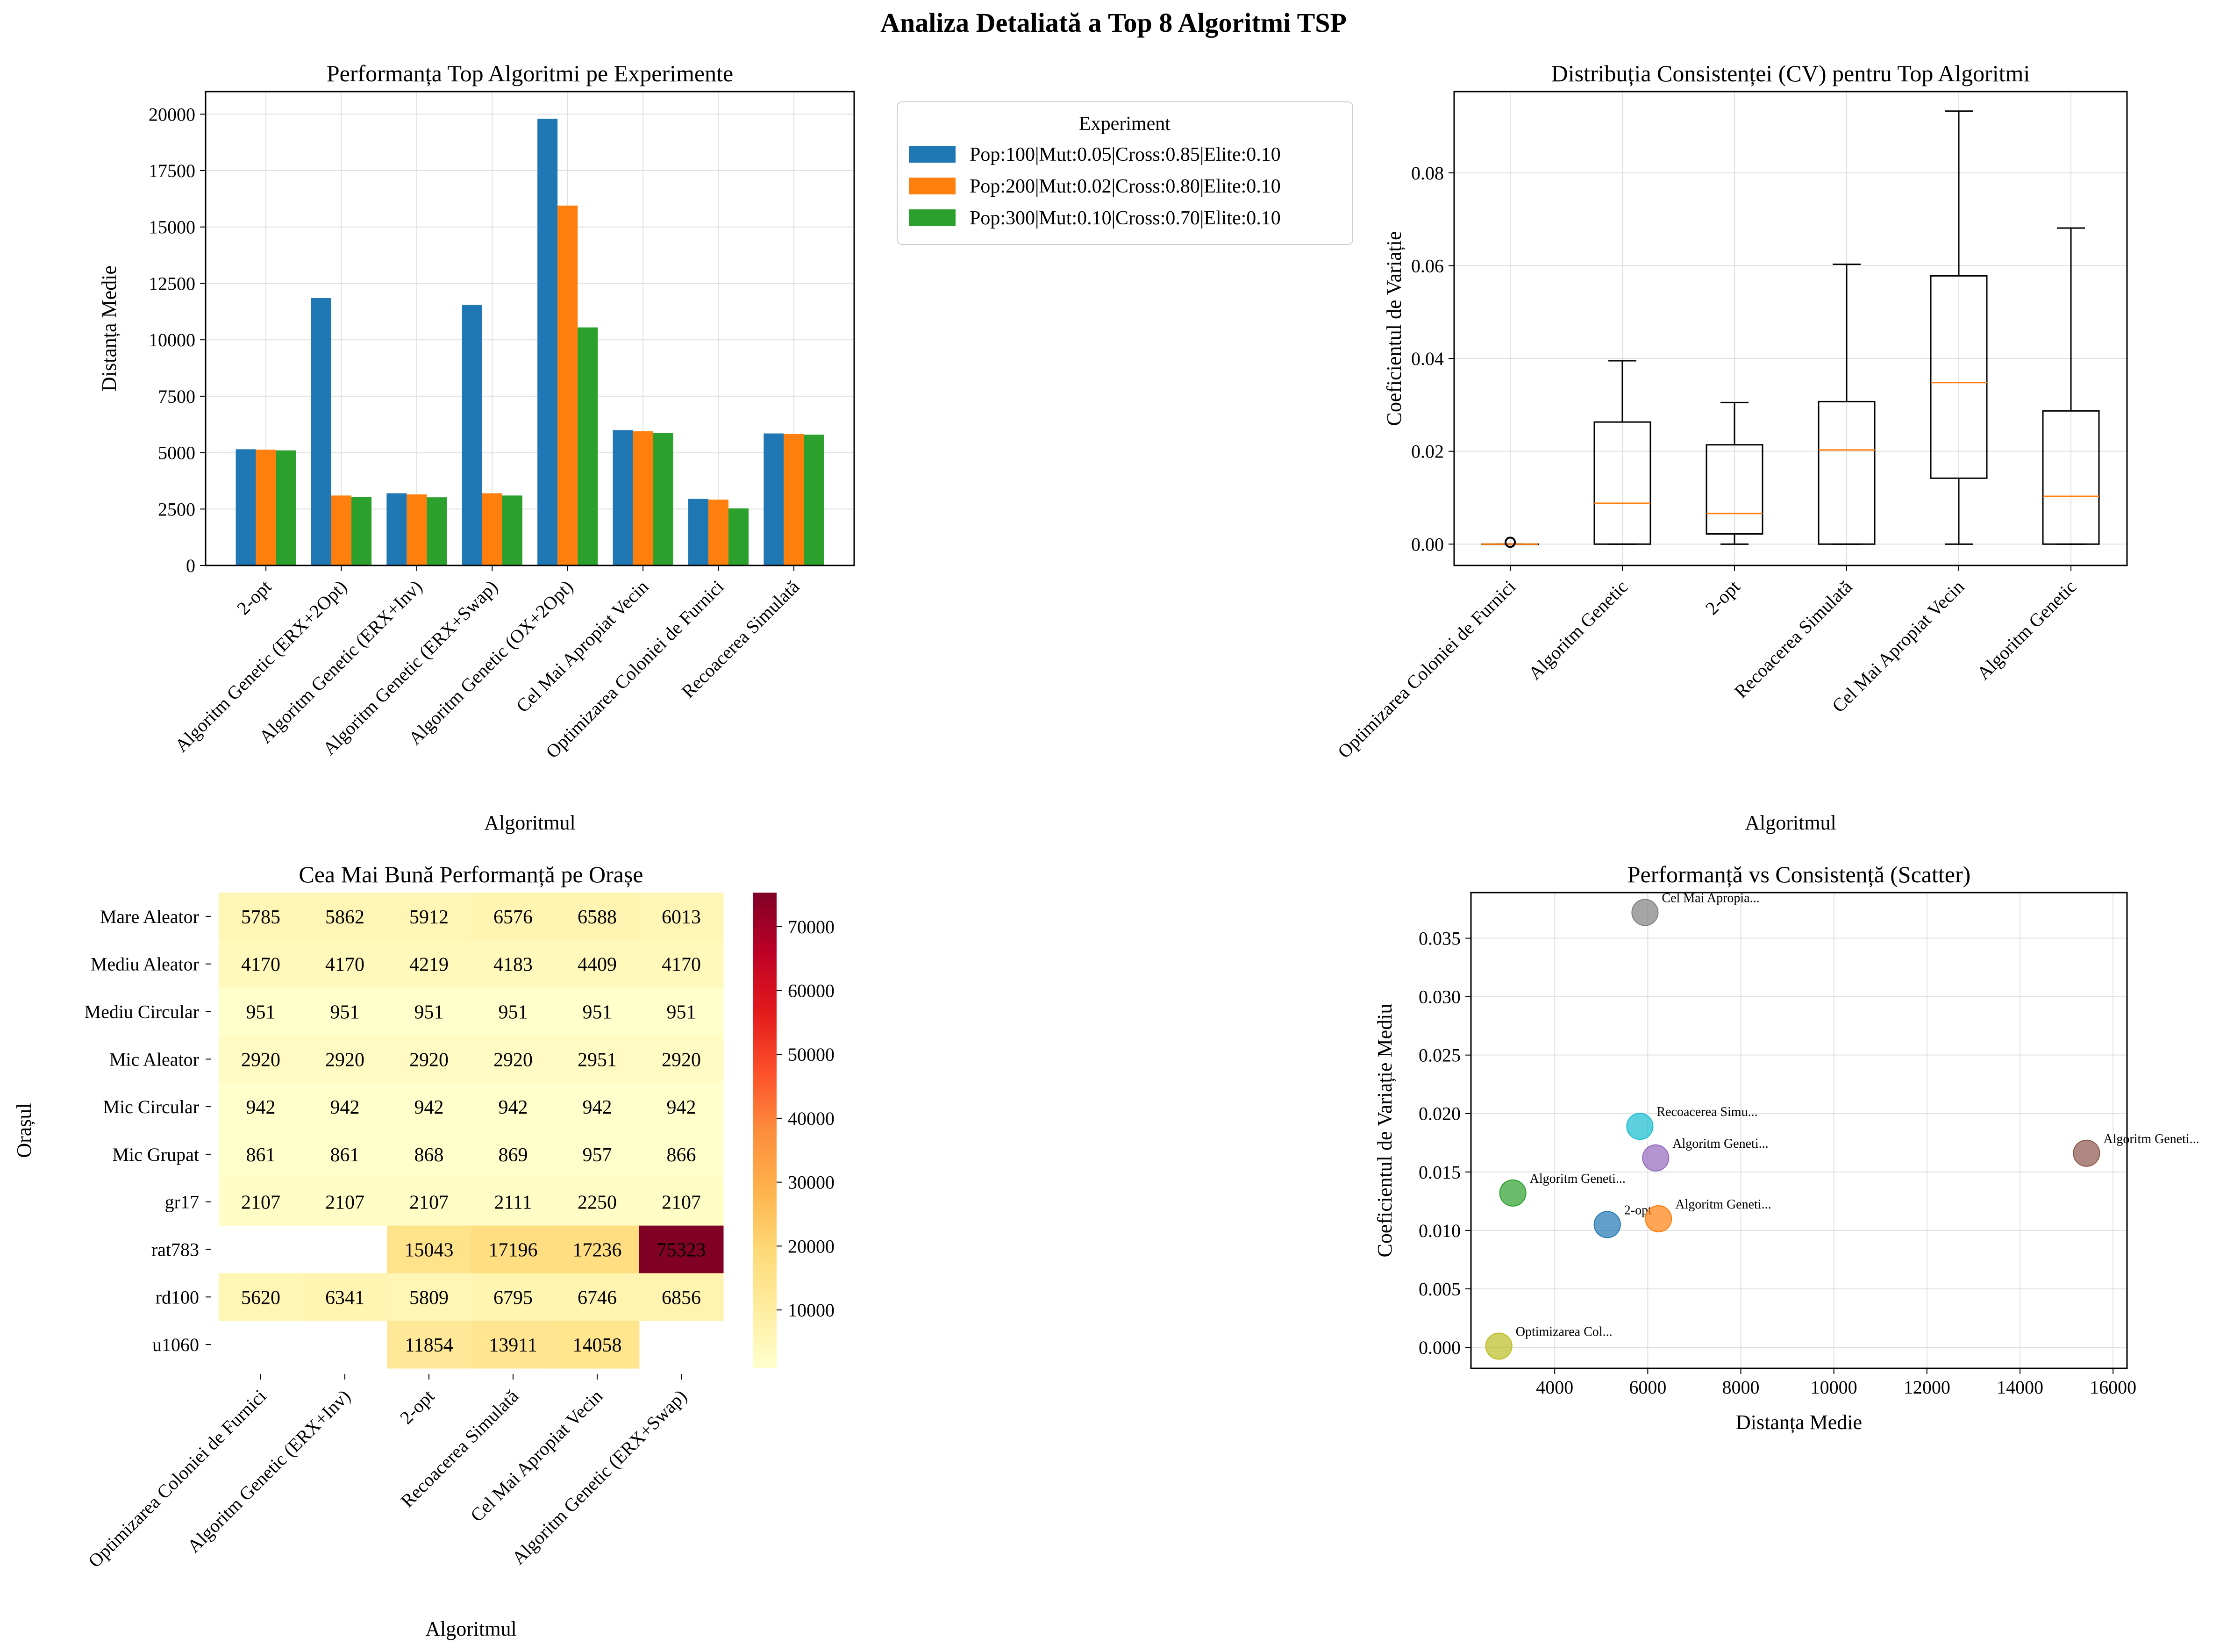 This screenshot has height=1652, width=2227. What do you see at coordinates (344, 1298) in the screenshot?
I see `cell-value: 6341` at bounding box center [344, 1298].